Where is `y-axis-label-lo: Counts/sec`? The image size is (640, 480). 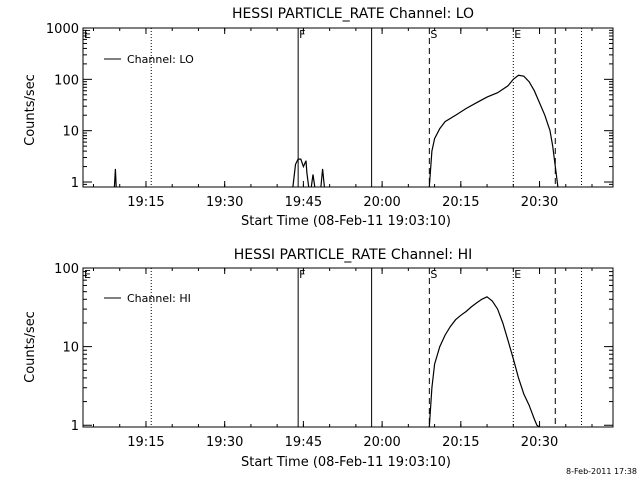 y-axis-label-lo: Counts/sec is located at coordinates (30, 110).